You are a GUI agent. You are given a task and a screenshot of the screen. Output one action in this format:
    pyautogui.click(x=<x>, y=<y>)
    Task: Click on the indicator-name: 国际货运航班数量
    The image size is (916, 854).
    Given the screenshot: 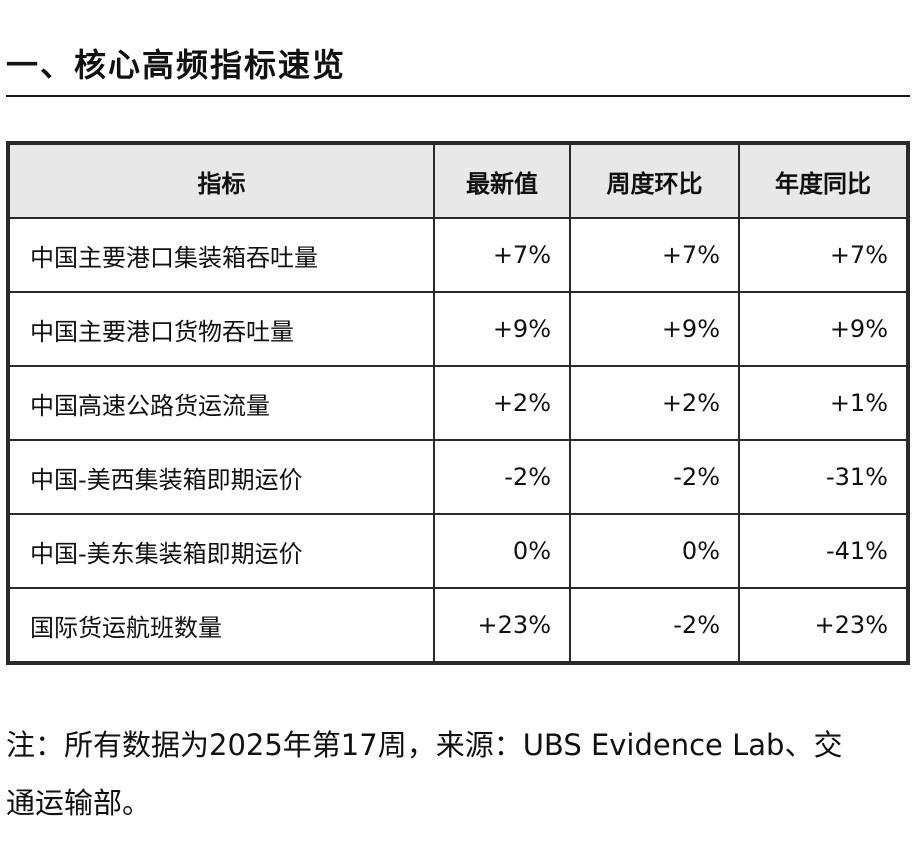 What is the action you would take?
    pyautogui.click(x=222, y=624)
    